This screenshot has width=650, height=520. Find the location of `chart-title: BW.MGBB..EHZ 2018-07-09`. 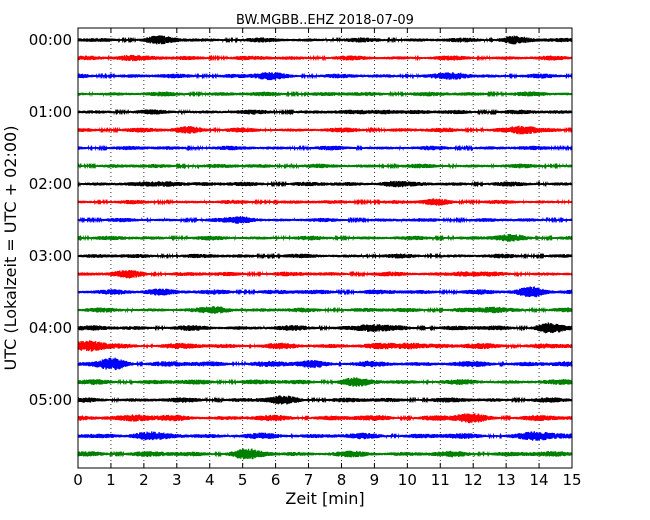

chart-title: BW.MGBB..EHZ 2018-07-09 is located at coordinates (325, 20).